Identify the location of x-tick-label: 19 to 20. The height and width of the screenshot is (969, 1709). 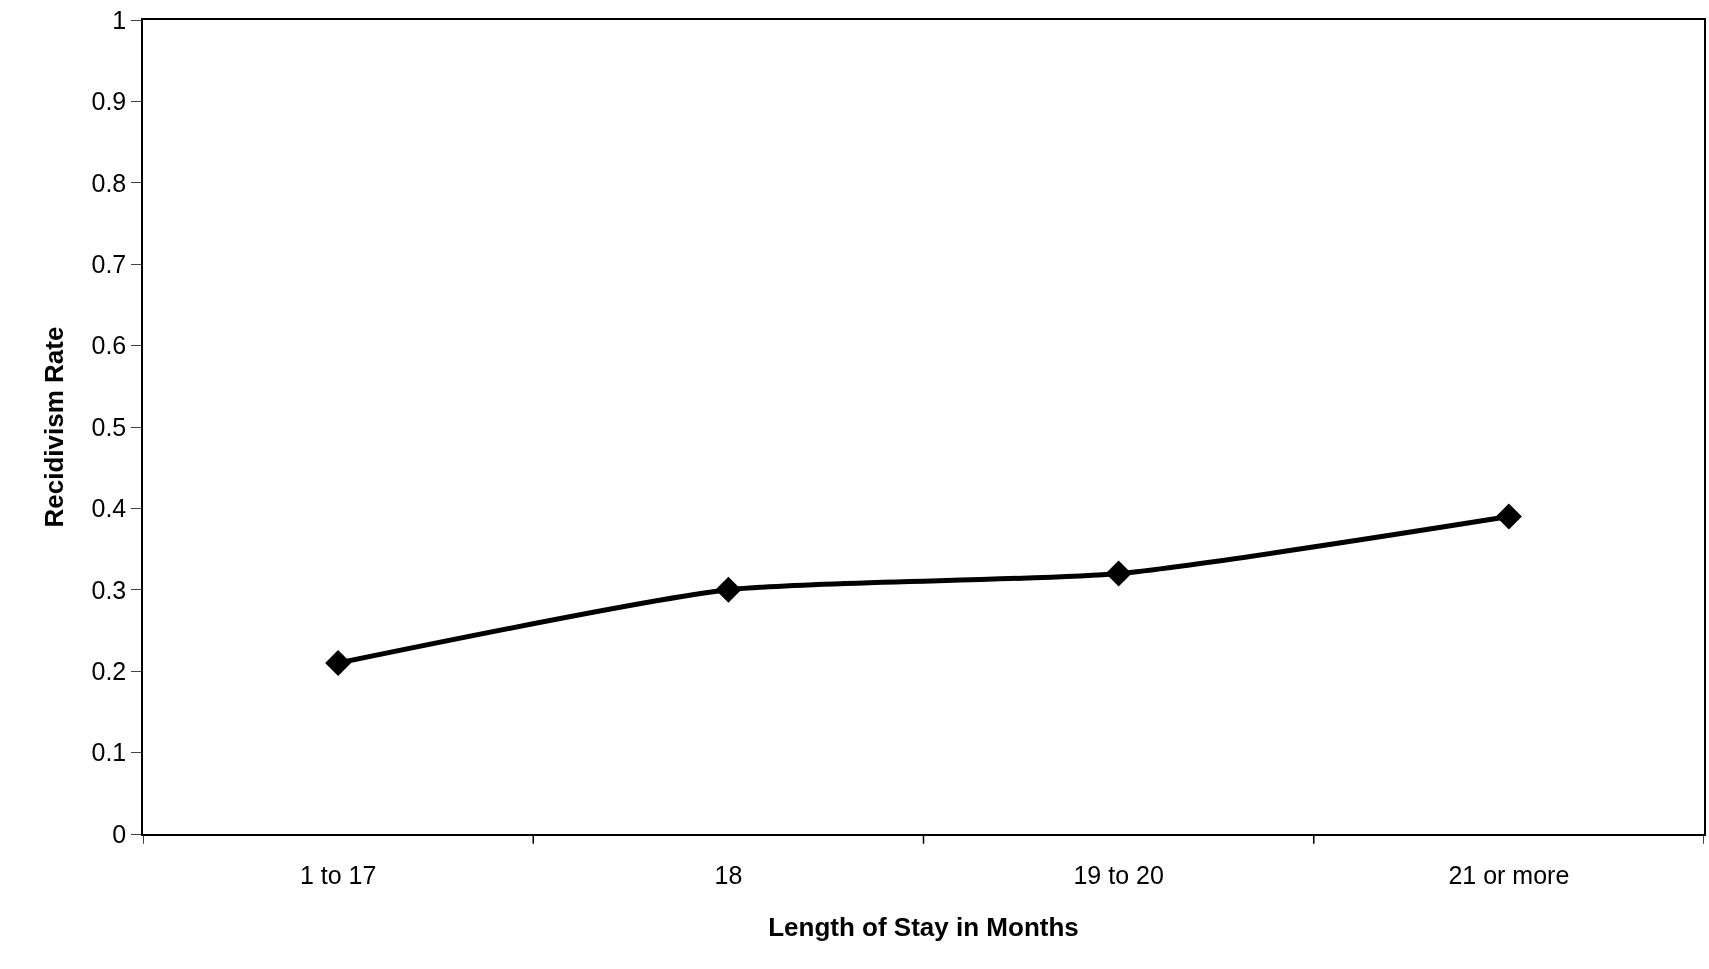
(1118, 874).